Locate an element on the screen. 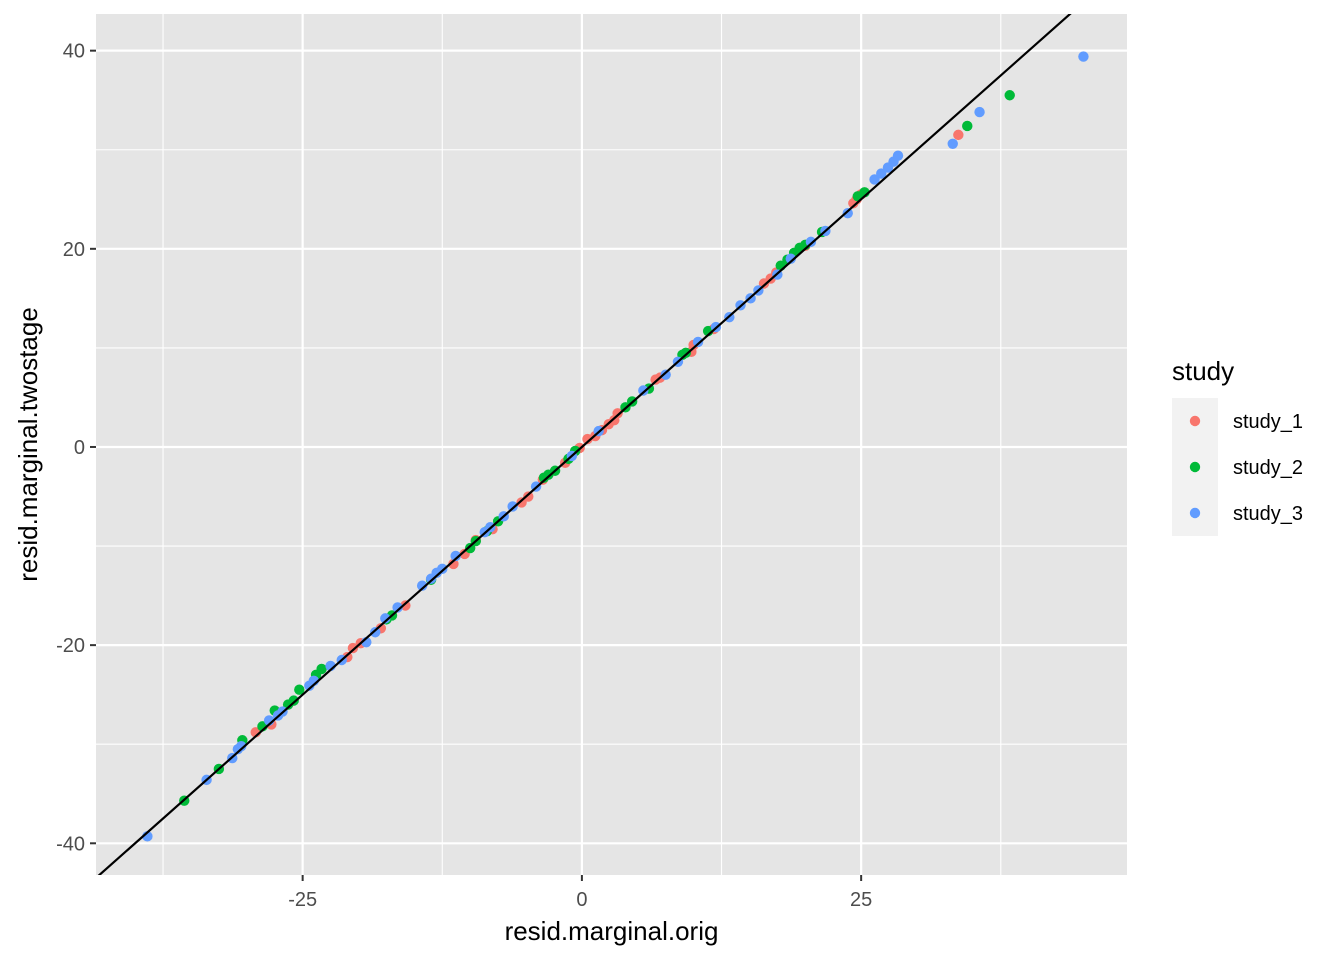 This screenshot has width=1344, height=960. y-axis: -40 -20 0 20 40 is located at coordinates (76, 448).